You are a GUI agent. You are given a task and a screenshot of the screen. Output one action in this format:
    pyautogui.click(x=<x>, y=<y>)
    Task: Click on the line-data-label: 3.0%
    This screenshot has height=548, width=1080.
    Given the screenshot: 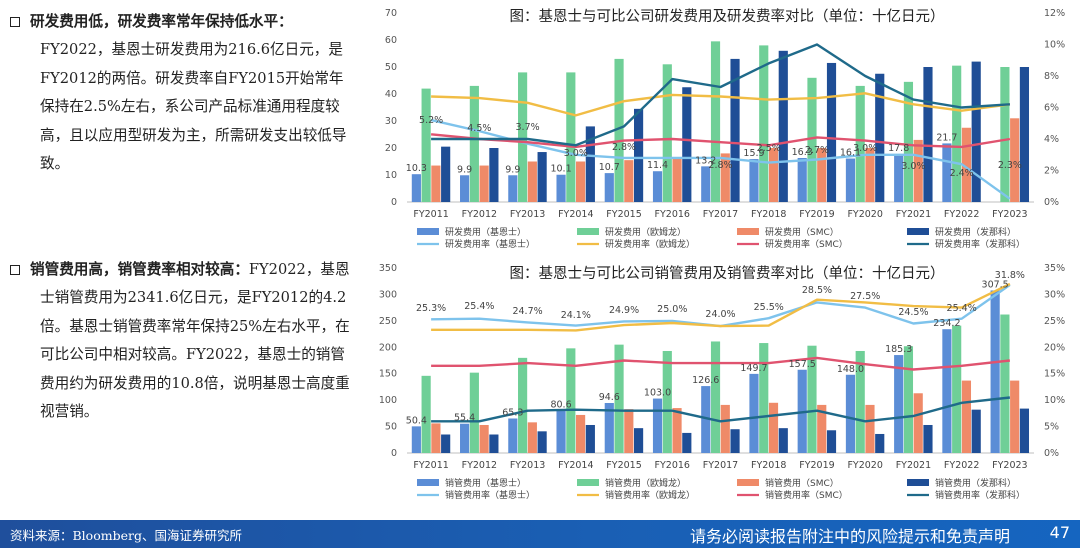 What is the action you would take?
    pyautogui.click(x=913, y=166)
    